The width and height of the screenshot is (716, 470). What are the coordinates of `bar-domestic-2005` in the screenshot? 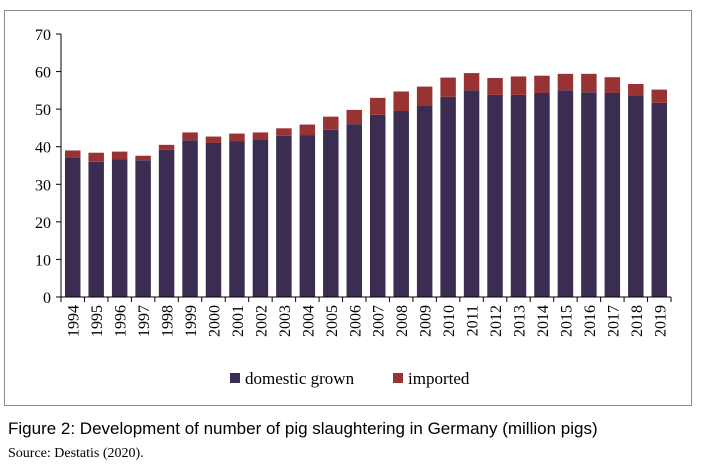 It's located at (331, 213).